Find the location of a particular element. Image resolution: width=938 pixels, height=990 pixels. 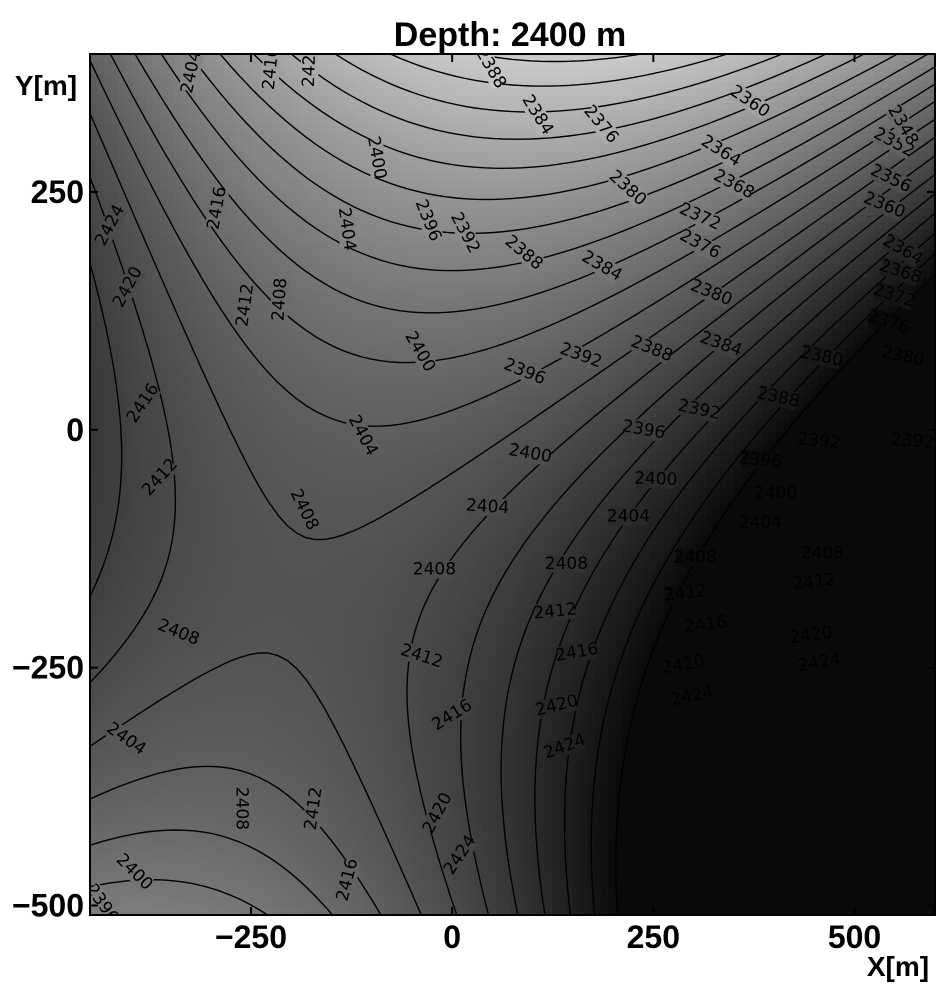

contour-label: 2420 is located at coordinates (309, 65).